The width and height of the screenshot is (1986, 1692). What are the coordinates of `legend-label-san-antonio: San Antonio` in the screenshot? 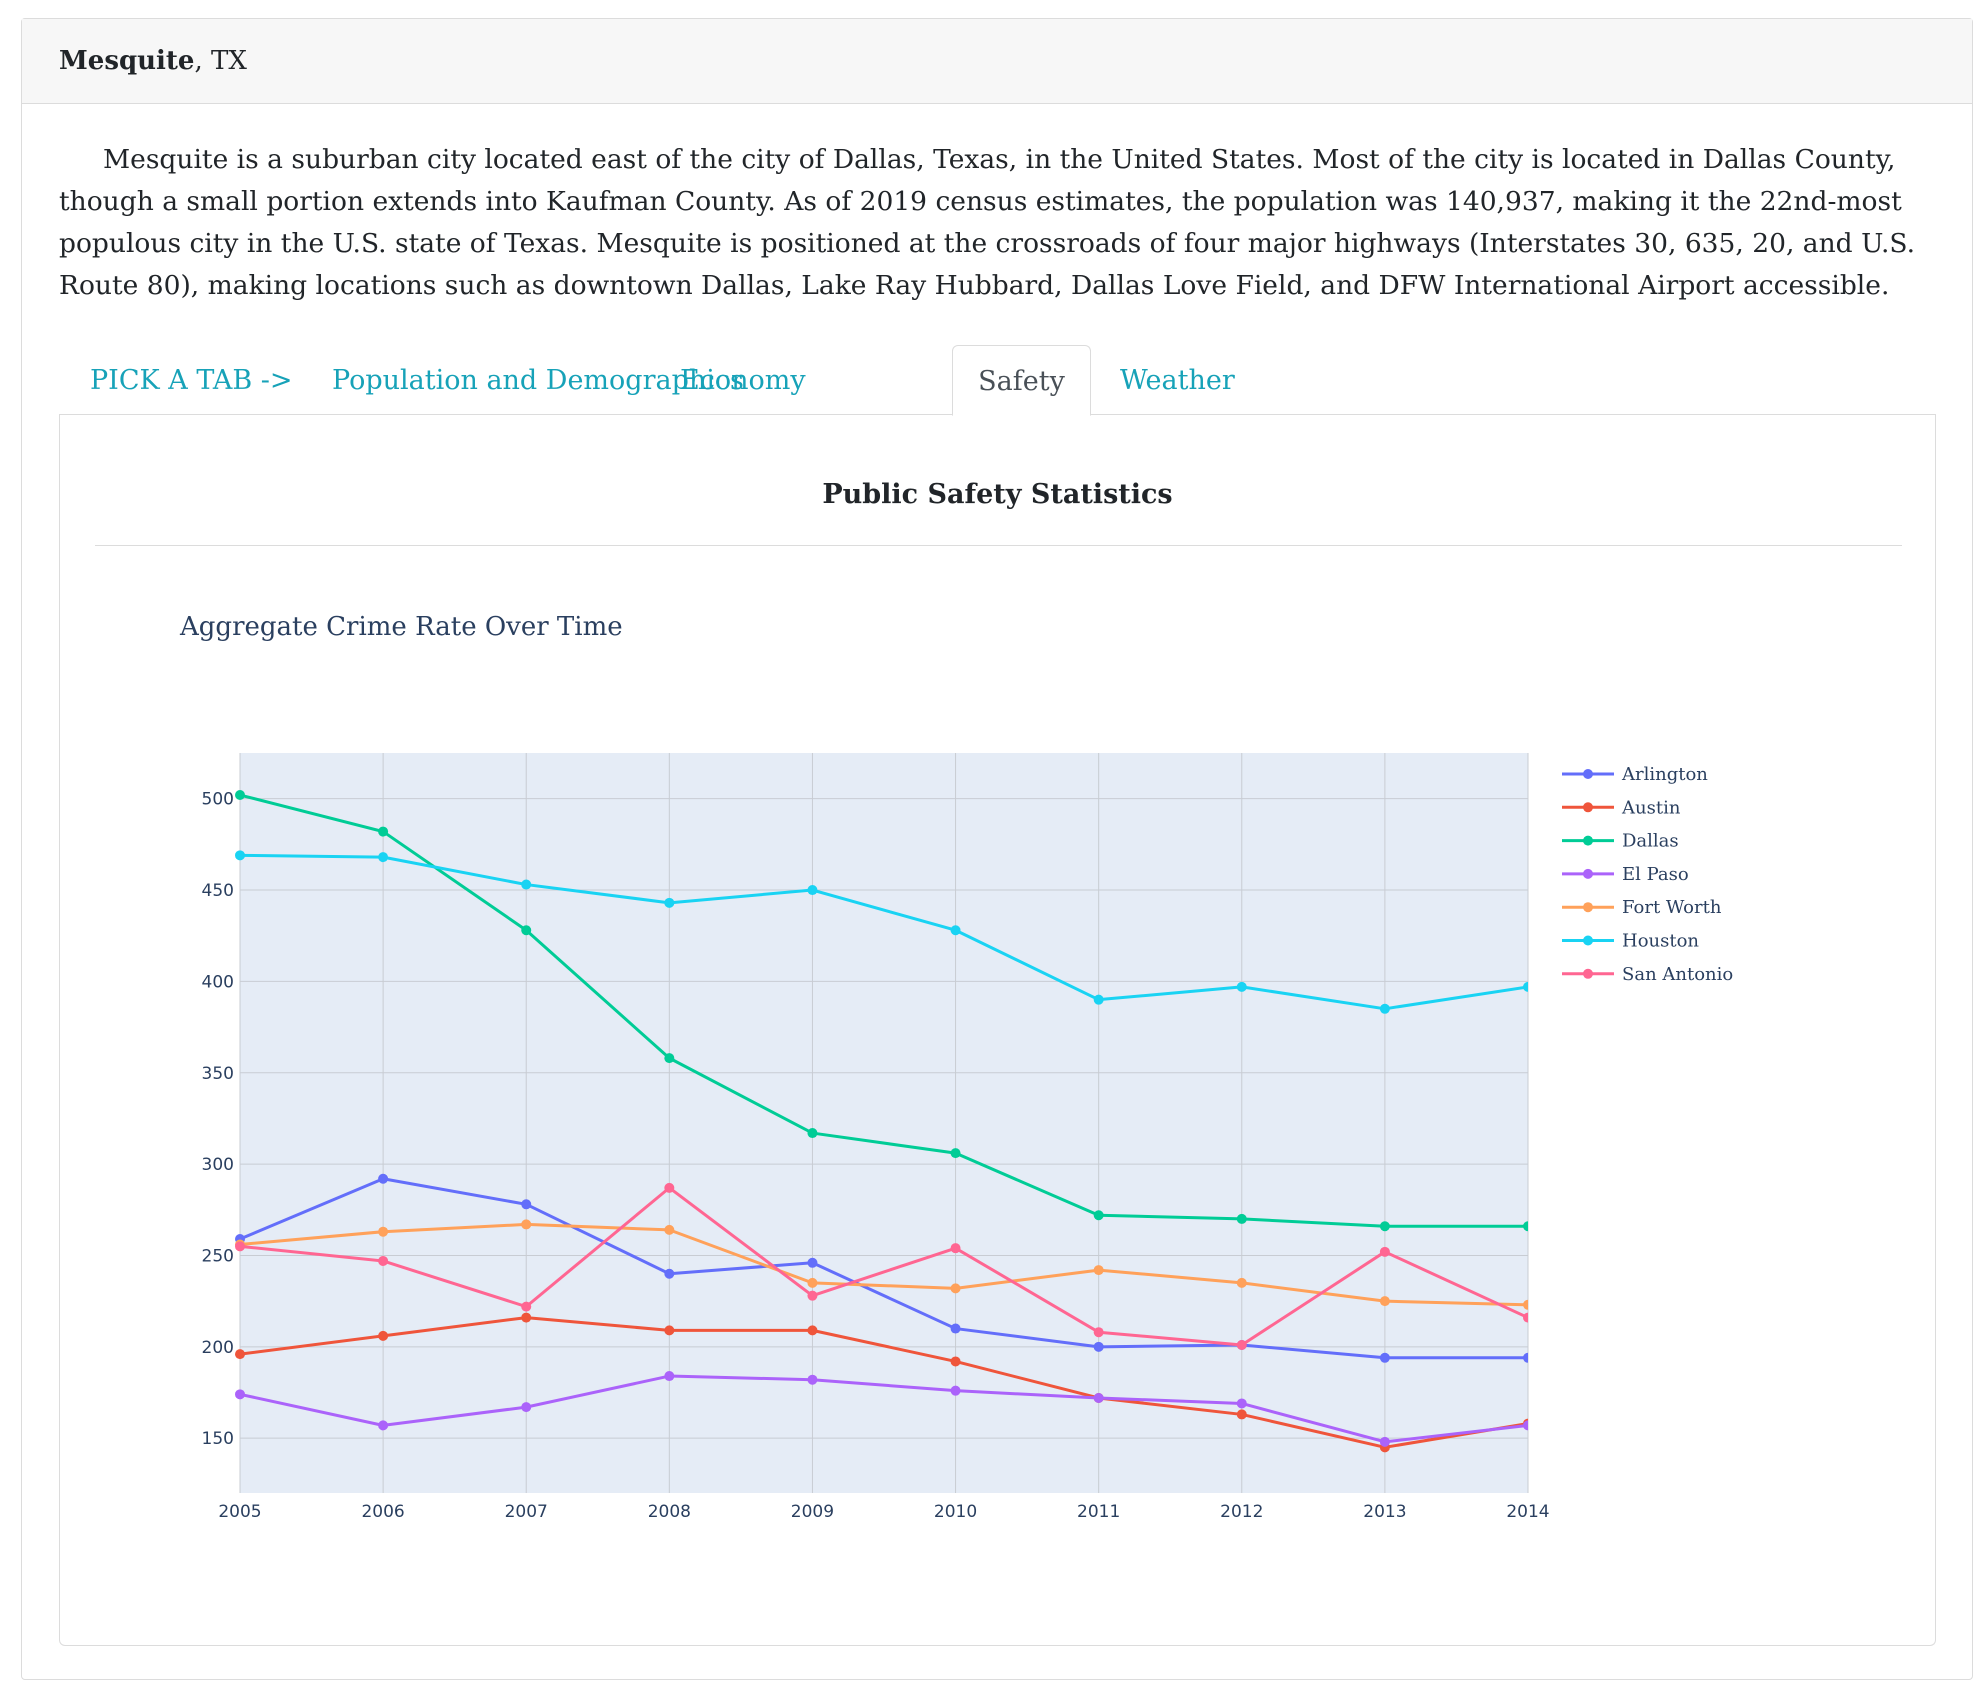 It's located at (1677, 974).